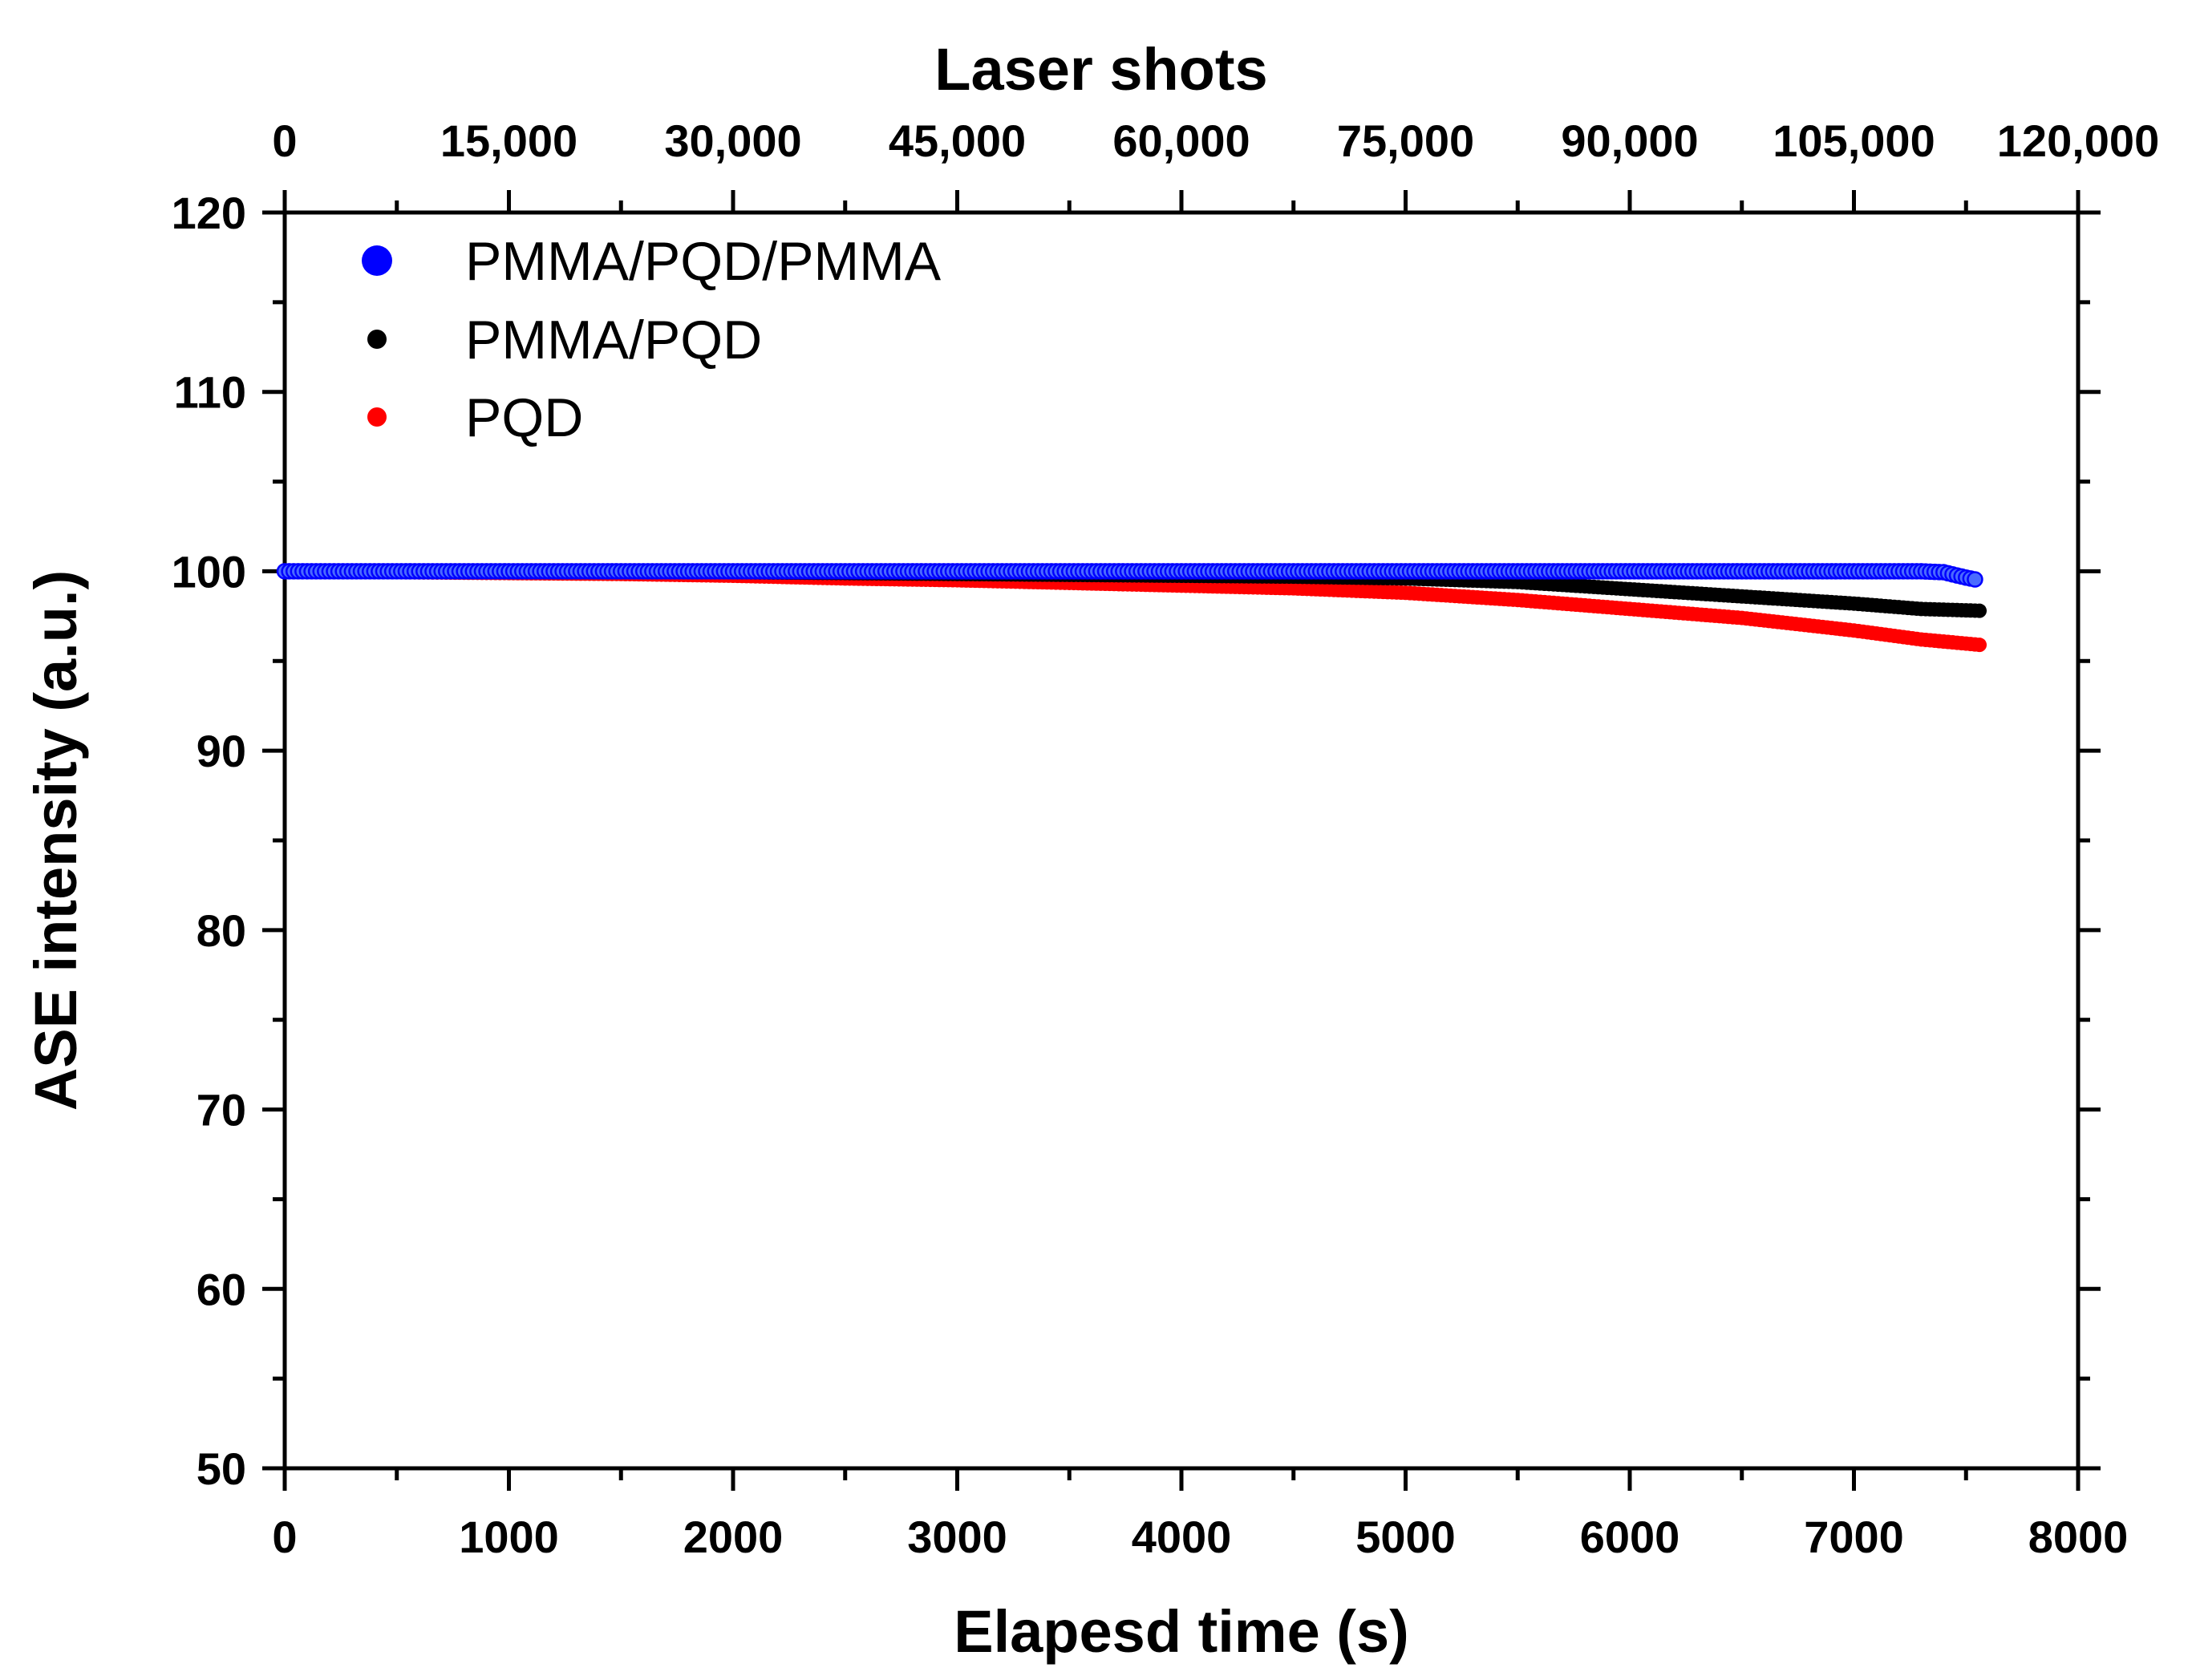  I want to click on x-tick-label: 3000, so click(957, 1537).